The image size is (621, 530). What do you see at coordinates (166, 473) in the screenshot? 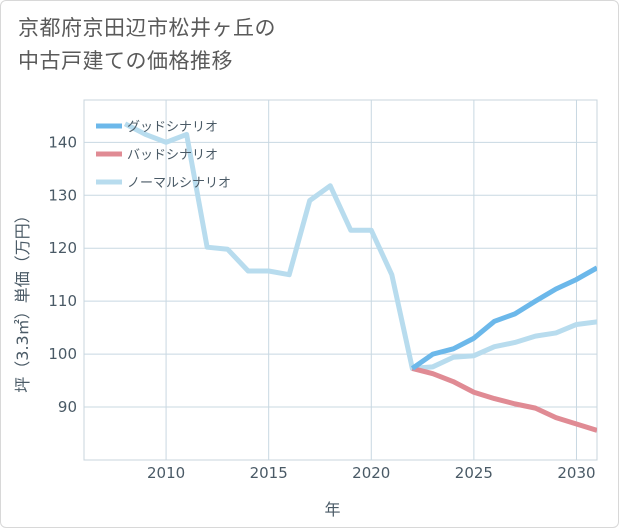
I see `x-tick-label: 2010` at bounding box center [166, 473].